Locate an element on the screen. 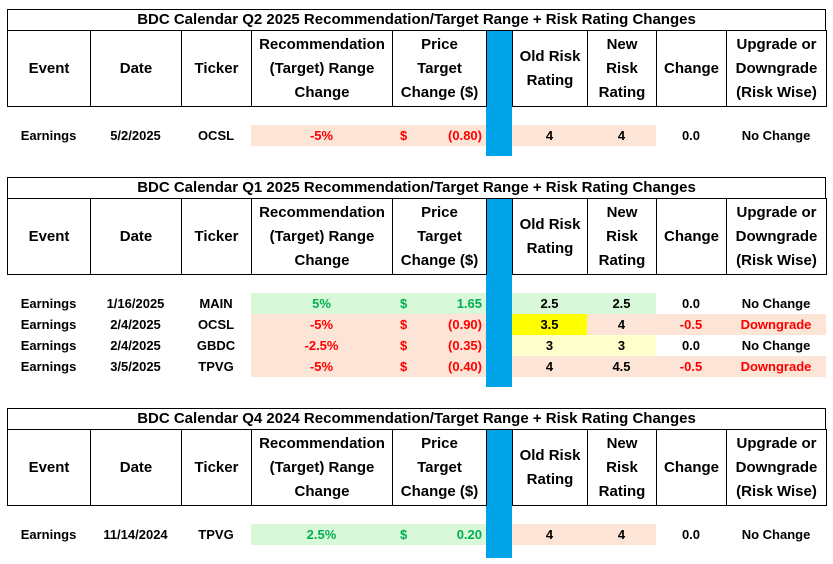 The height and width of the screenshot is (564, 833). cell-recommendation: -2.5% is located at coordinates (321, 345).